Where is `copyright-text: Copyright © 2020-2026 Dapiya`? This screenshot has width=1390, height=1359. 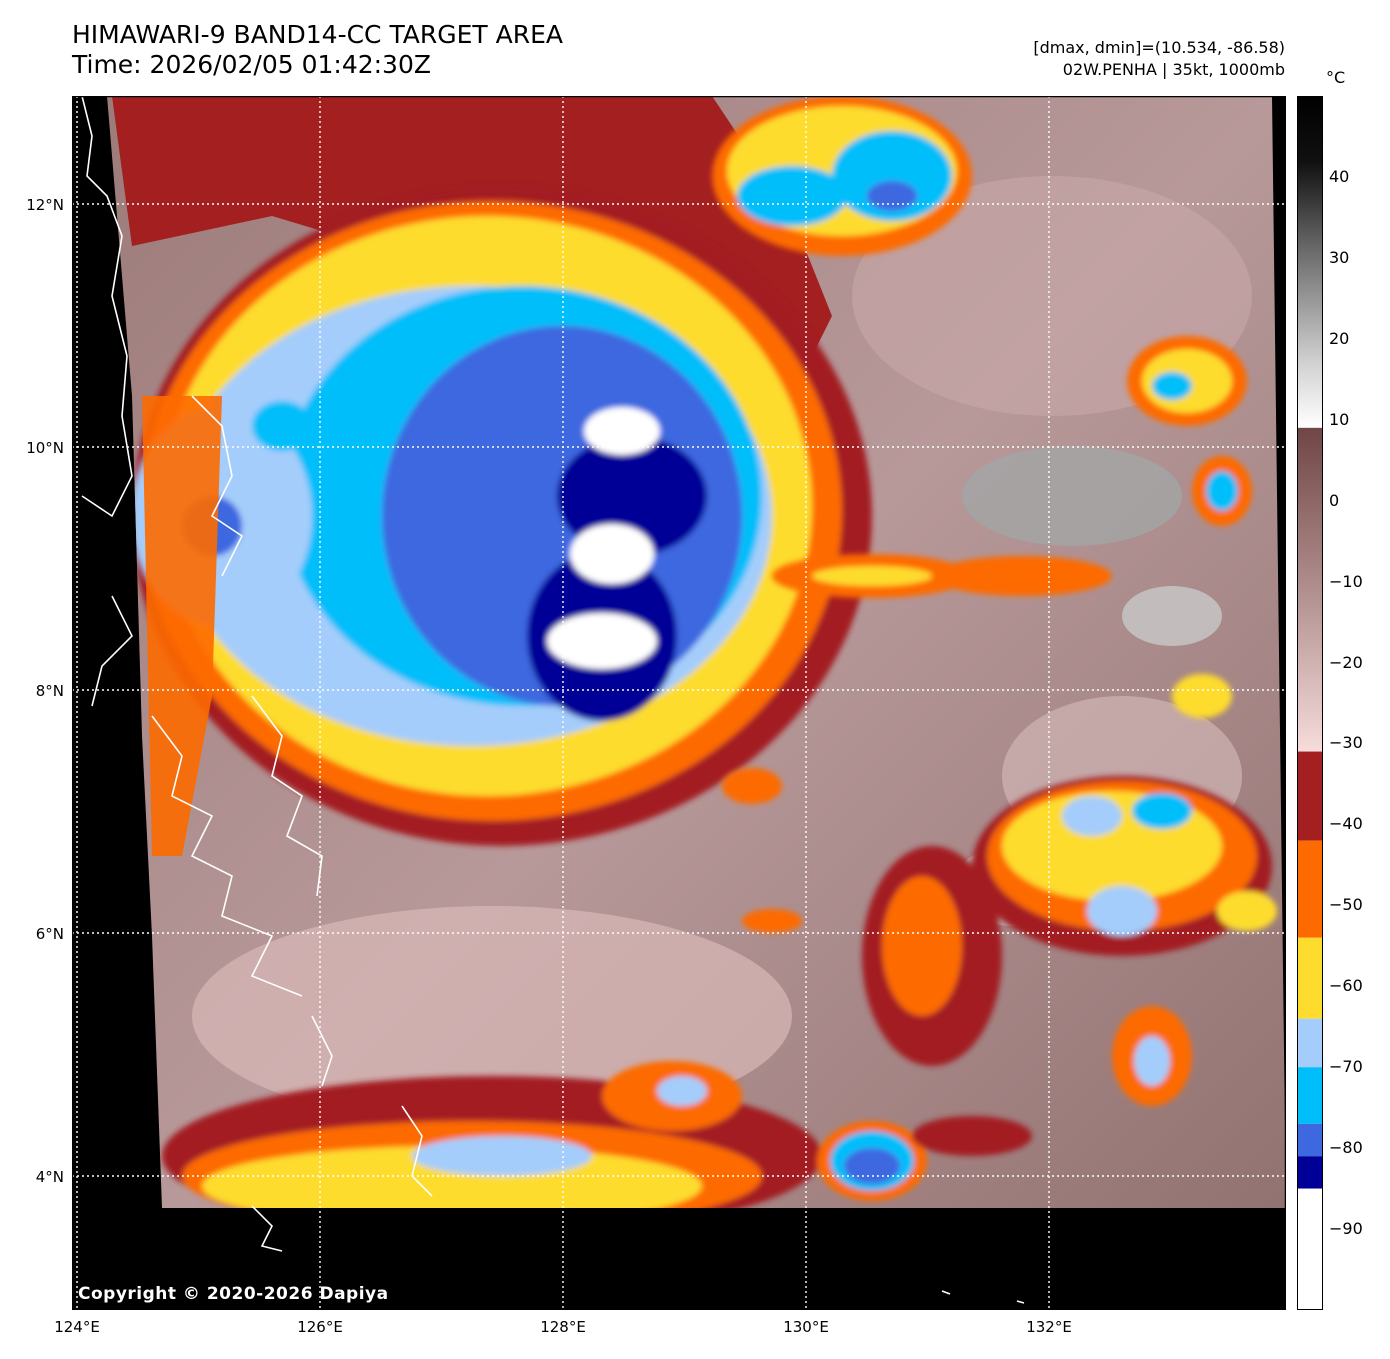 copyright-text: Copyright © 2020-2026 Dapiya is located at coordinates (233, 1294).